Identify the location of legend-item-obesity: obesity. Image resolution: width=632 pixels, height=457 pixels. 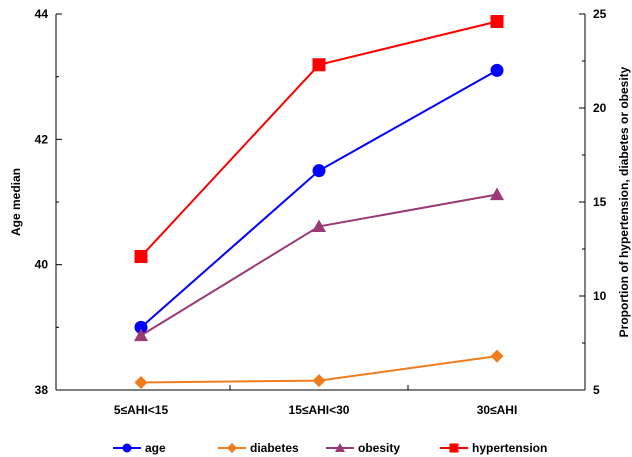
(363, 448).